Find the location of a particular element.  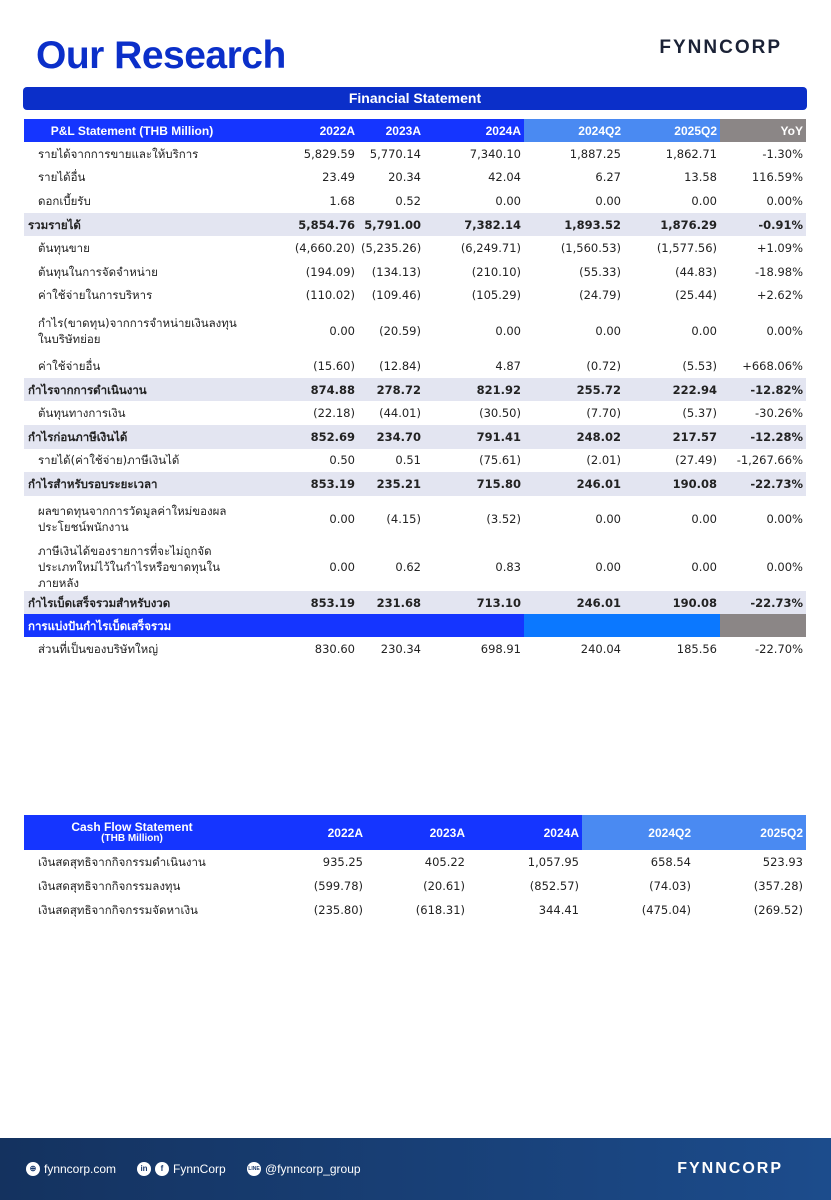

col-header-label: P&L Statement (THB Million) is located at coordinates (132, 130).